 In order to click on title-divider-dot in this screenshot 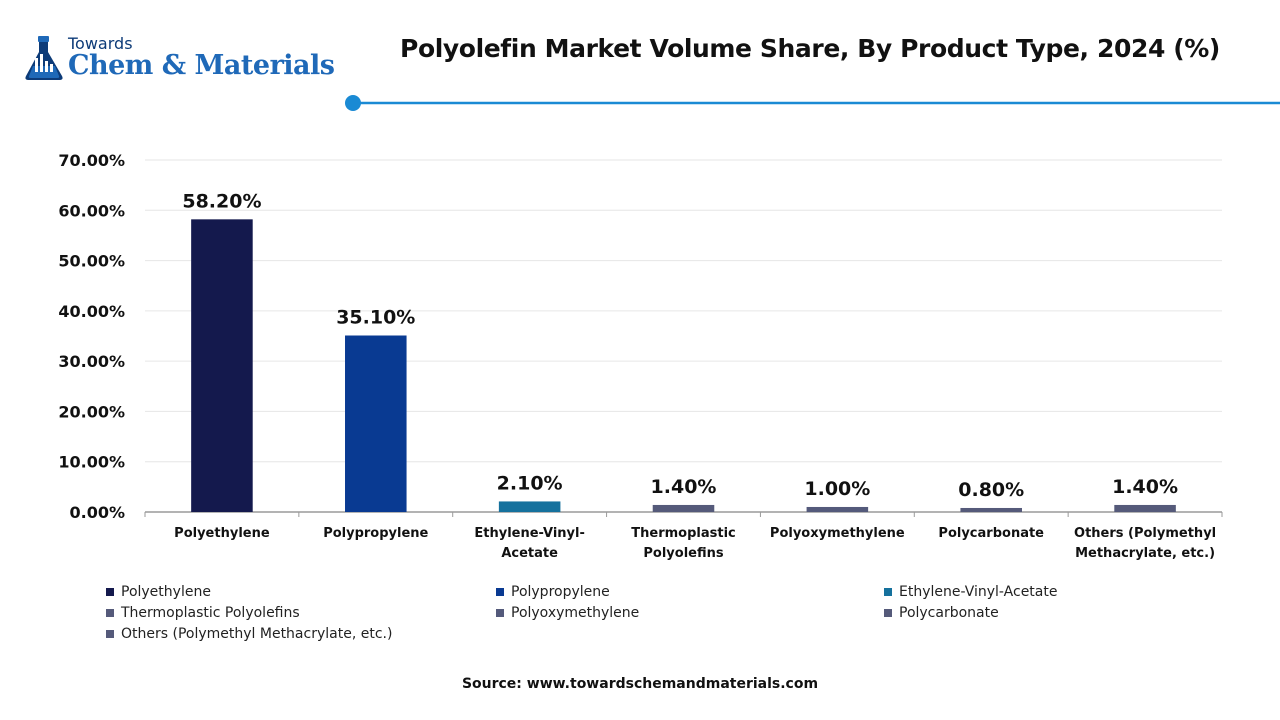, I will do `click(353, 103)`.